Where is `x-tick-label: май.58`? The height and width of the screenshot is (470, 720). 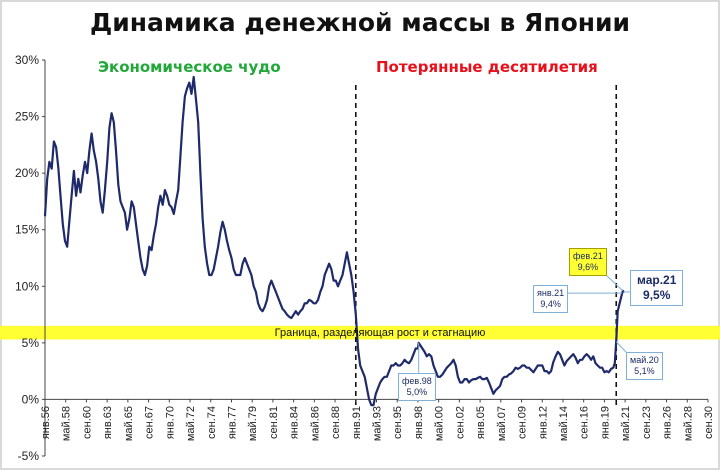
x-tick-label: май.58 is located at coordinates (67, 423).